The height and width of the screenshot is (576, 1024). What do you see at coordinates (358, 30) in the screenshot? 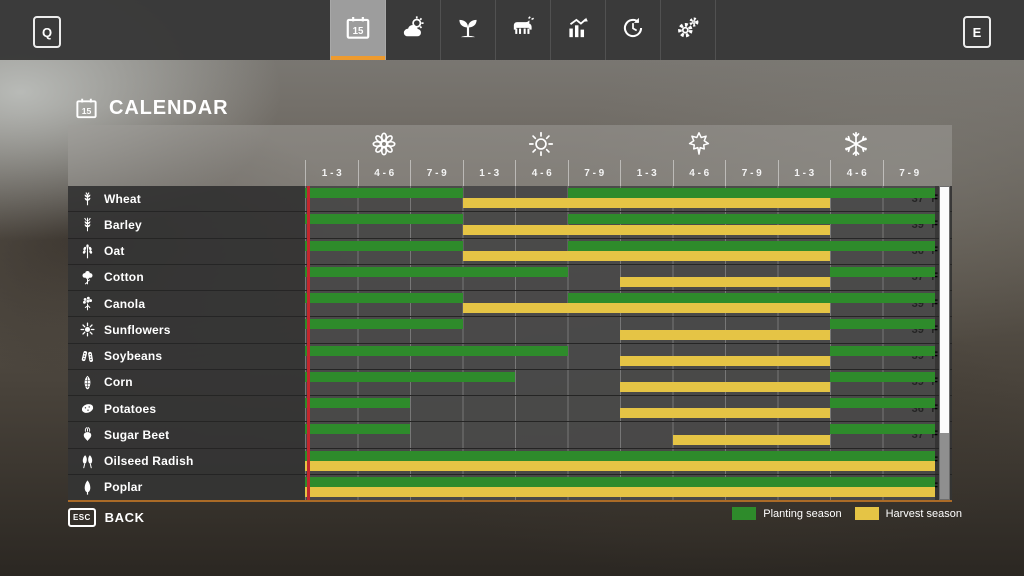
I see `tab-calendar: 15` at bounding box center [358, 30].